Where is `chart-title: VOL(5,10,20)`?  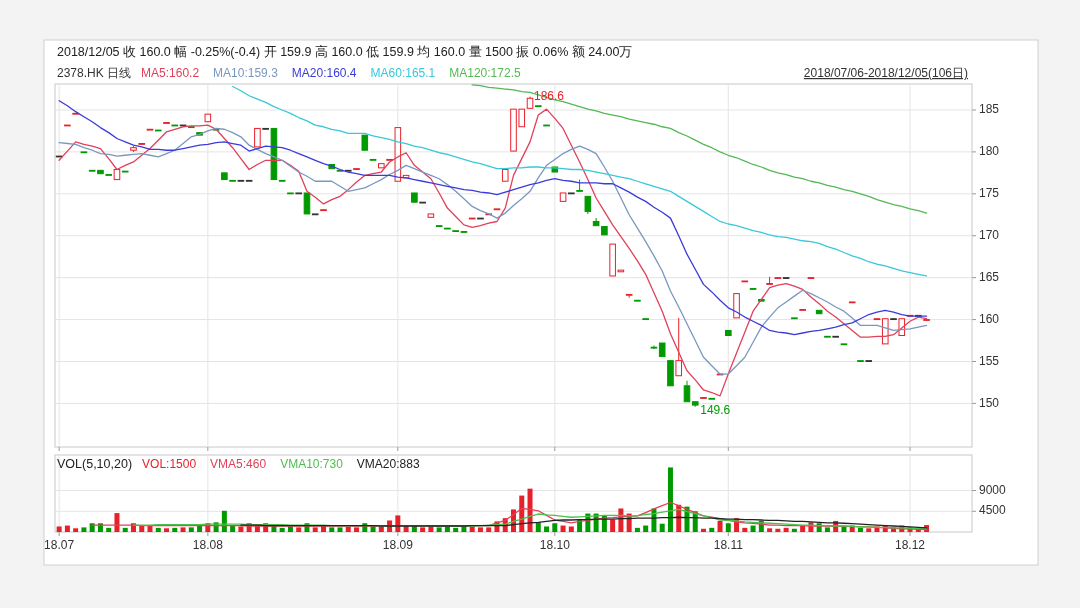 chart-title: VOL(5,10,20) is located at coordinates (95, 464).